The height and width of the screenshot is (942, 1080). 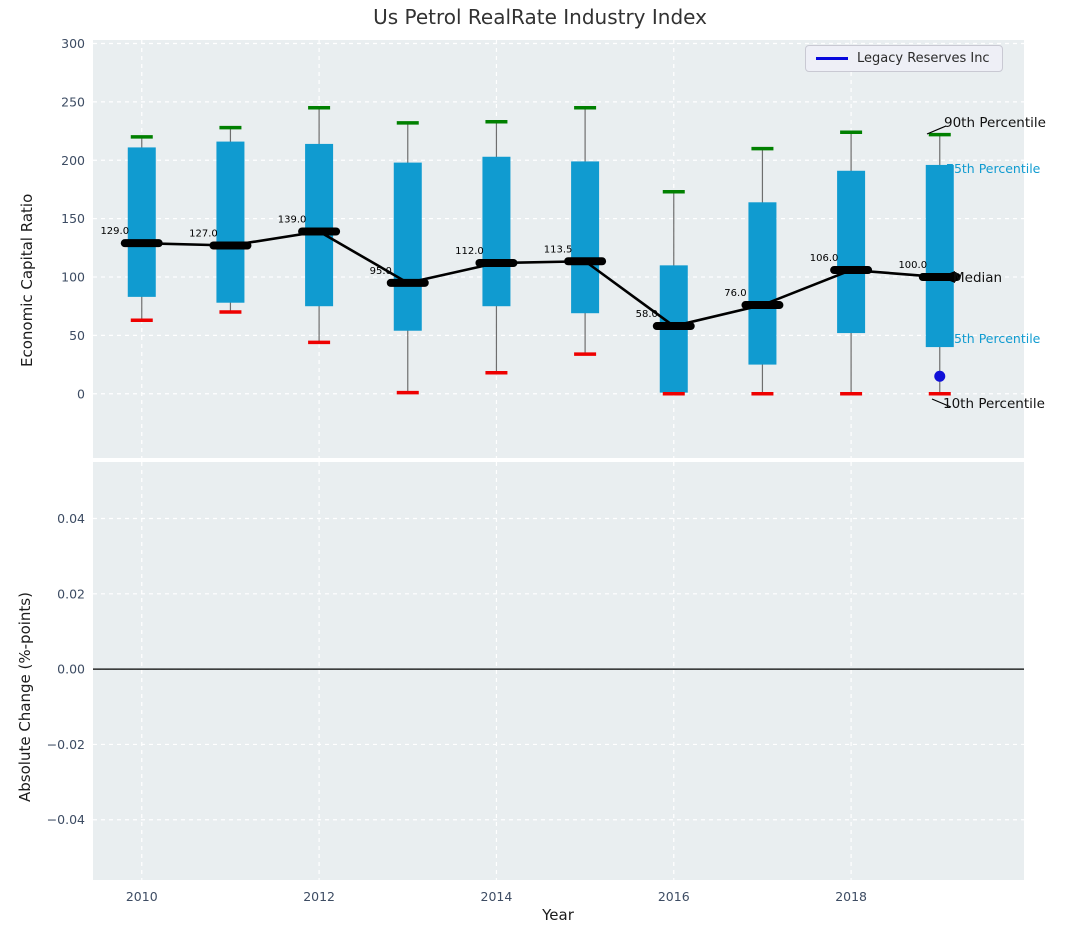 I want to click on ytick-bottom-0.00: 0.00, so click(x=71, y=669).